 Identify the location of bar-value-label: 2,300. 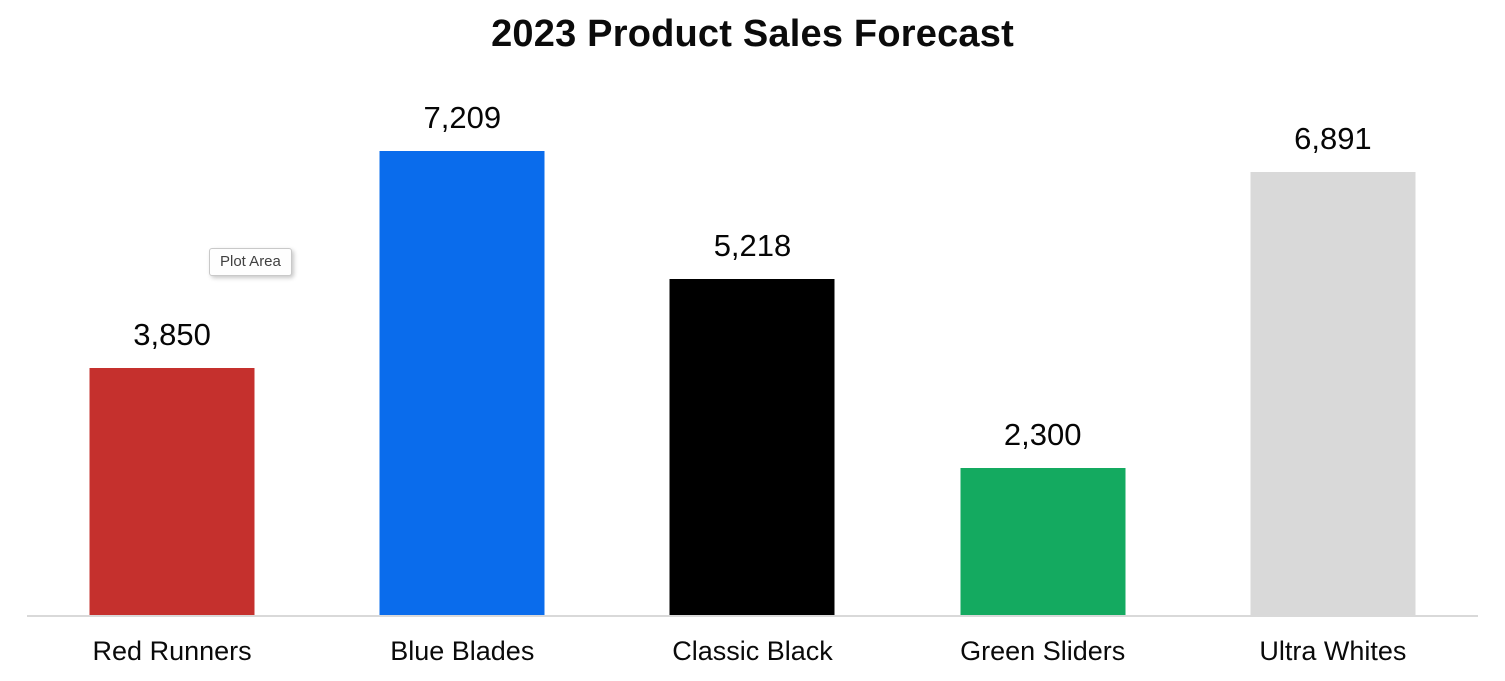
(1042, 434).